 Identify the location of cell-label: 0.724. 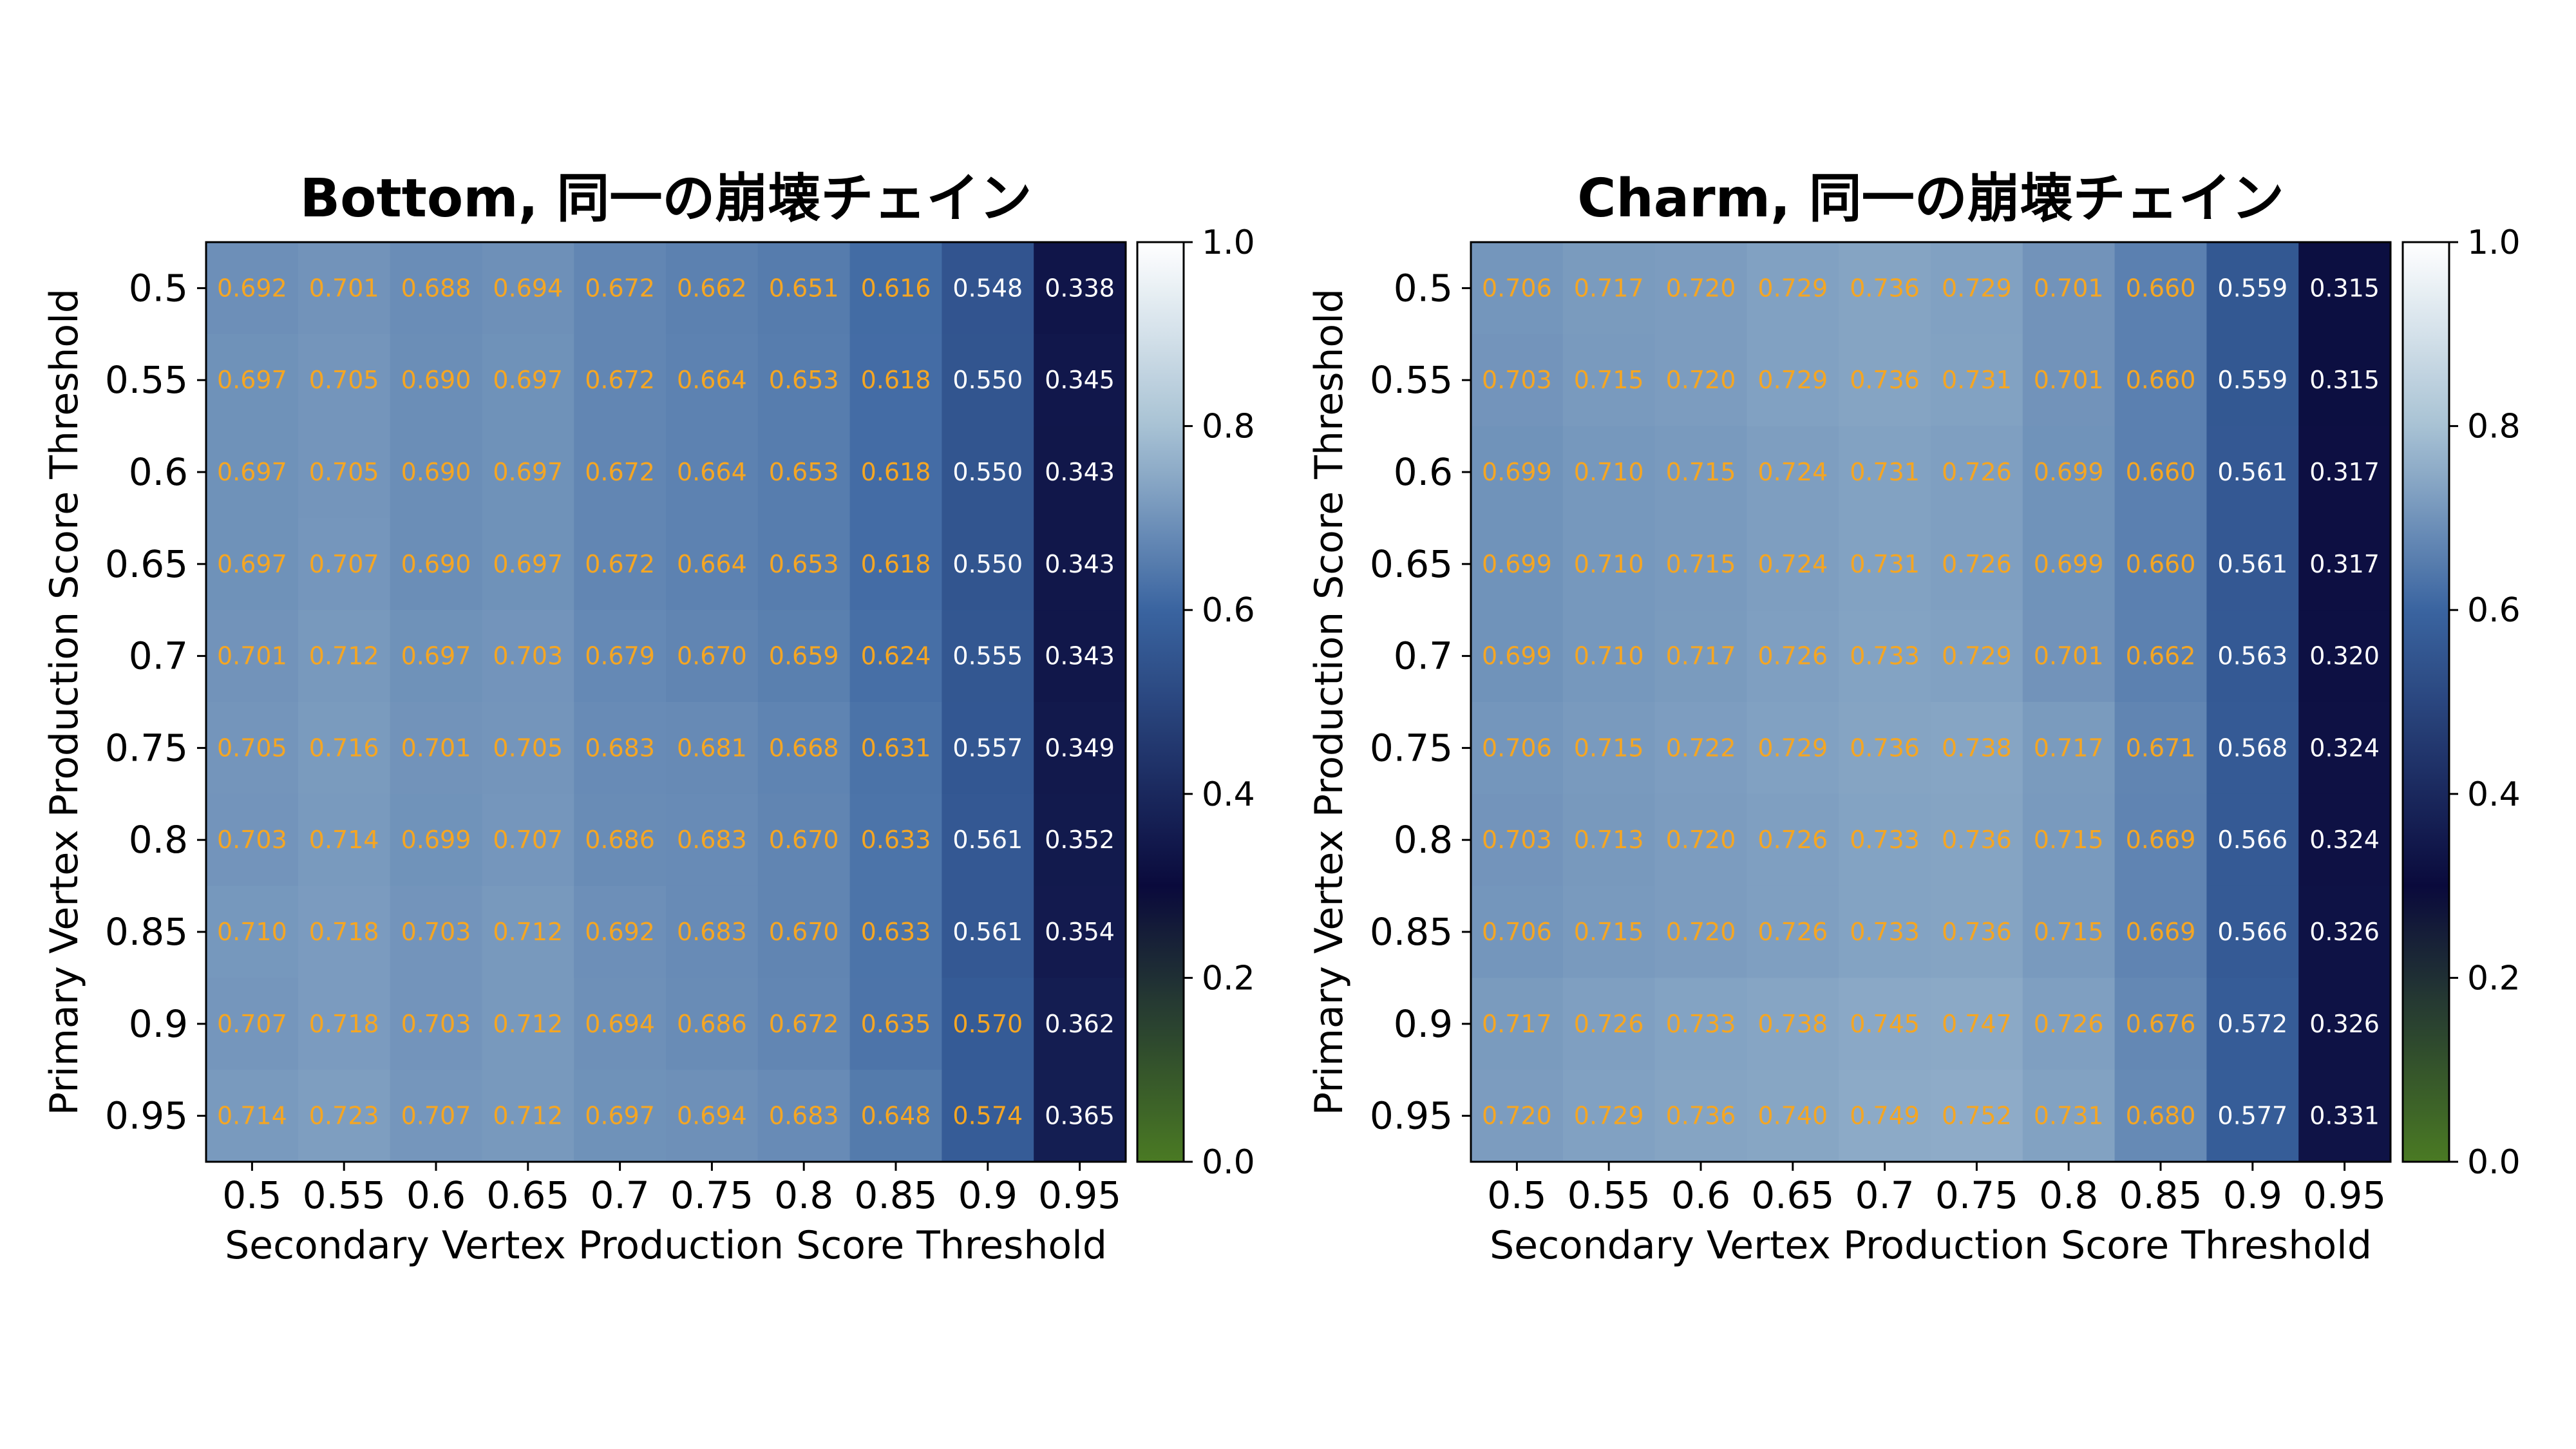
(1793, 564).